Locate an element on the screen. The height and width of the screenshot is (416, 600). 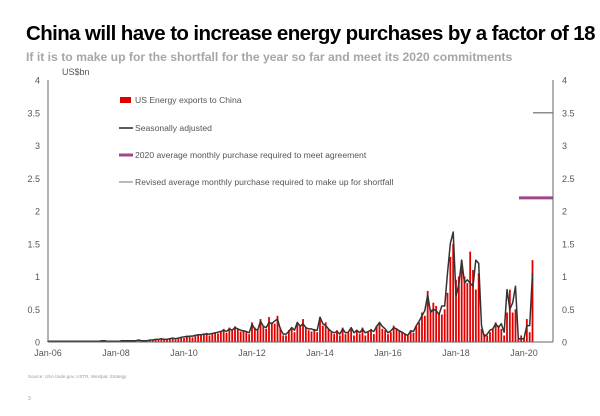
y-tick-label-right: 4 is located at coordinates (564, 81).